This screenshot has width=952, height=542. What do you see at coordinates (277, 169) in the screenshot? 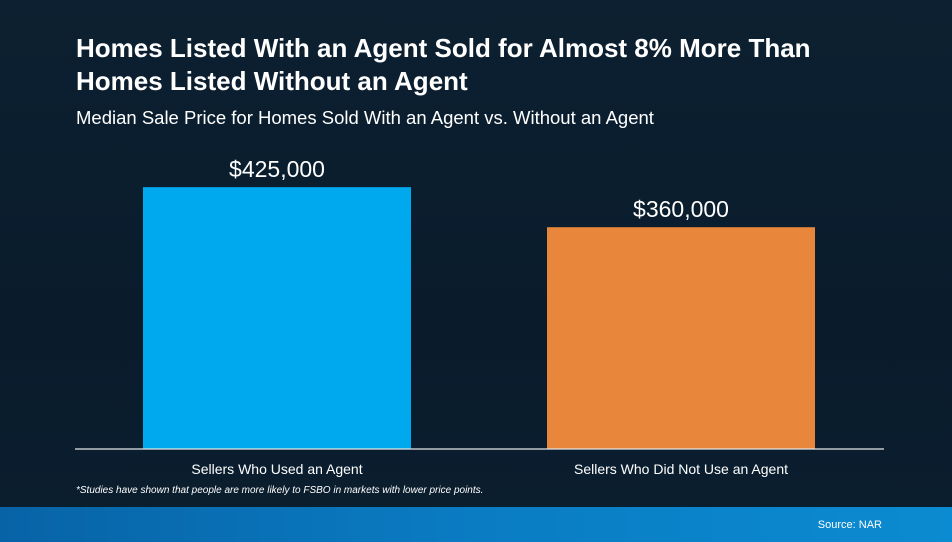
I see `data-label-1: $425,000` at bounding box center [277, 169].